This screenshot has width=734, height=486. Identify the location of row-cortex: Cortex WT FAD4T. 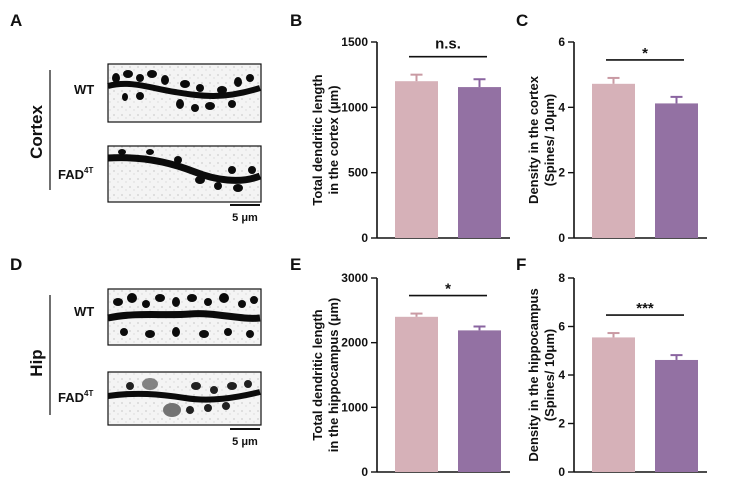
(144, 143).